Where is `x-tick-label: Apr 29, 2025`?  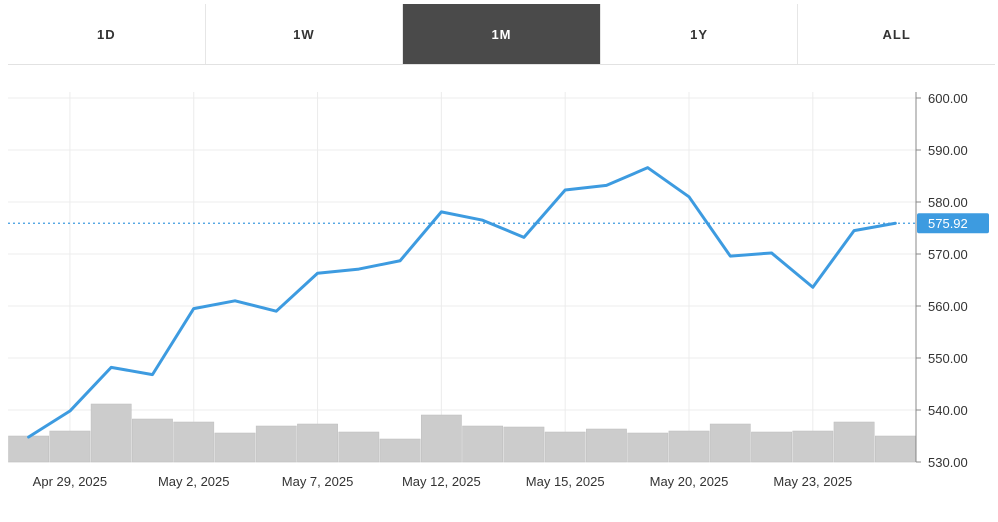
x-tick-label: Apr 29, 2025 is located at coordinates (70, 481).